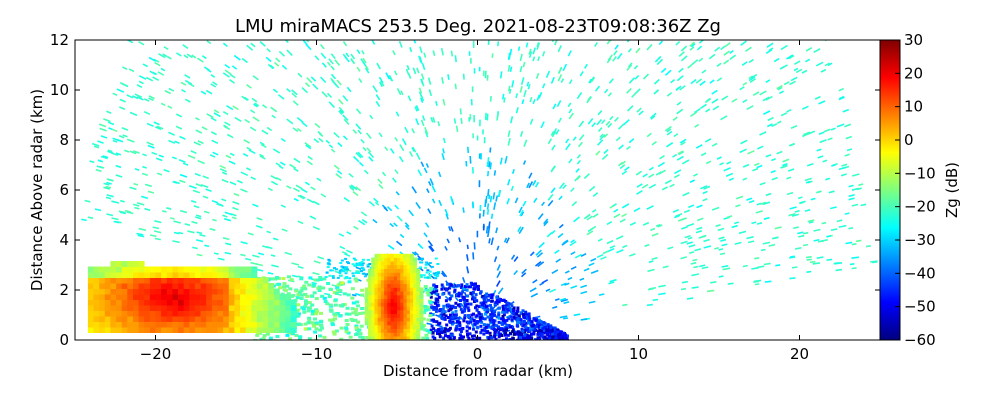 The height and width of the screenshot is (404, 1000). What do you see at coordinates (799, 354) in the screenshot?
I see `x-tick-label: 20` at bounding box center [799, 354].